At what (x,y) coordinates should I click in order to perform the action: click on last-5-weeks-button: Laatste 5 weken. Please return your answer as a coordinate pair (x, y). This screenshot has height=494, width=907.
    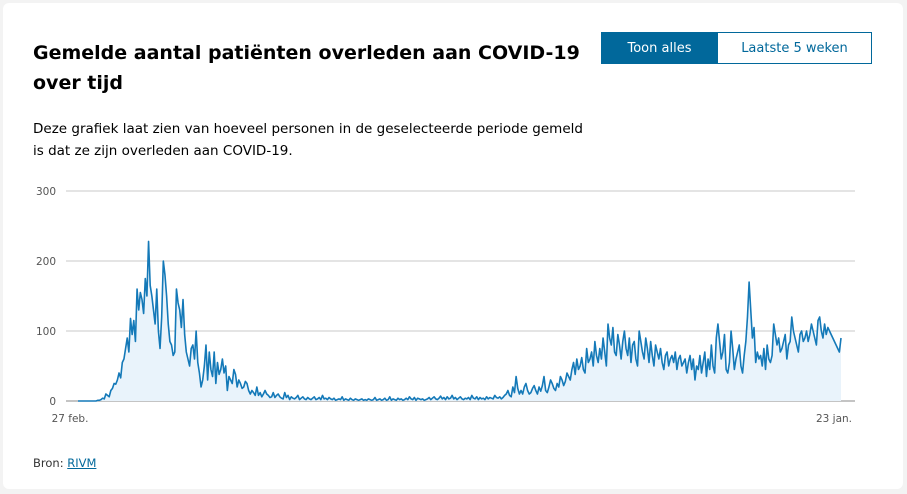
    Looking at the image, I should click on (794, 48).